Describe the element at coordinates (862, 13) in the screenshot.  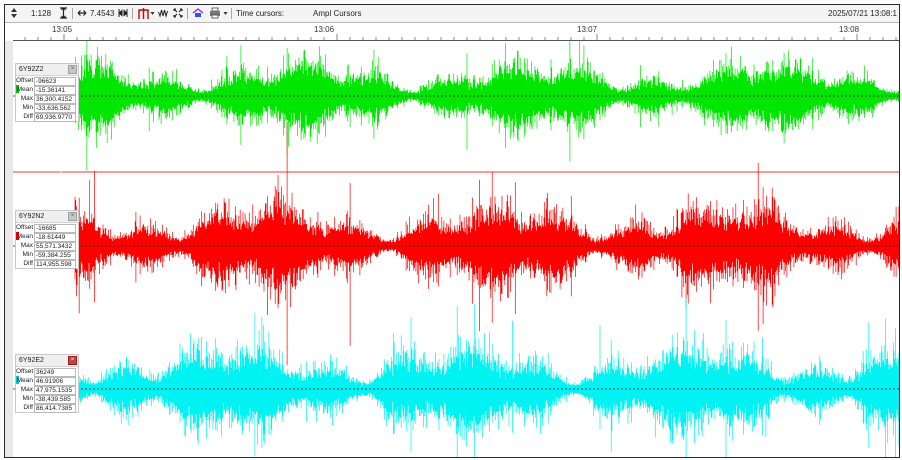
I see `date-time-readout: 2025/07/21 13:08:1` at that location.